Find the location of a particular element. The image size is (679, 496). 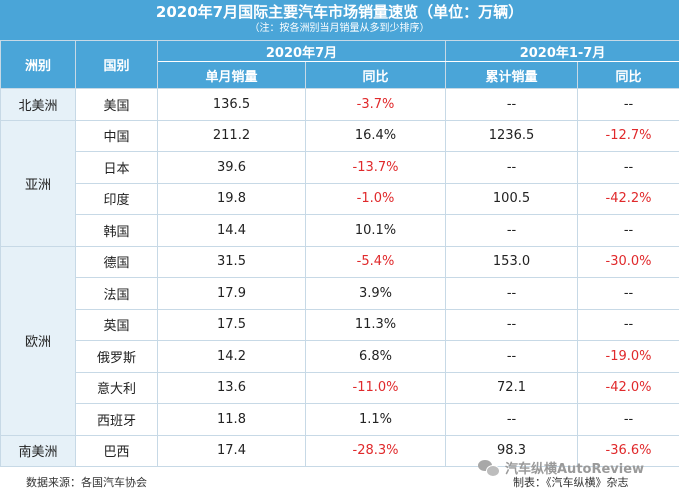

country-cell: 俄罗斯 is located at coordinates (116, 356).